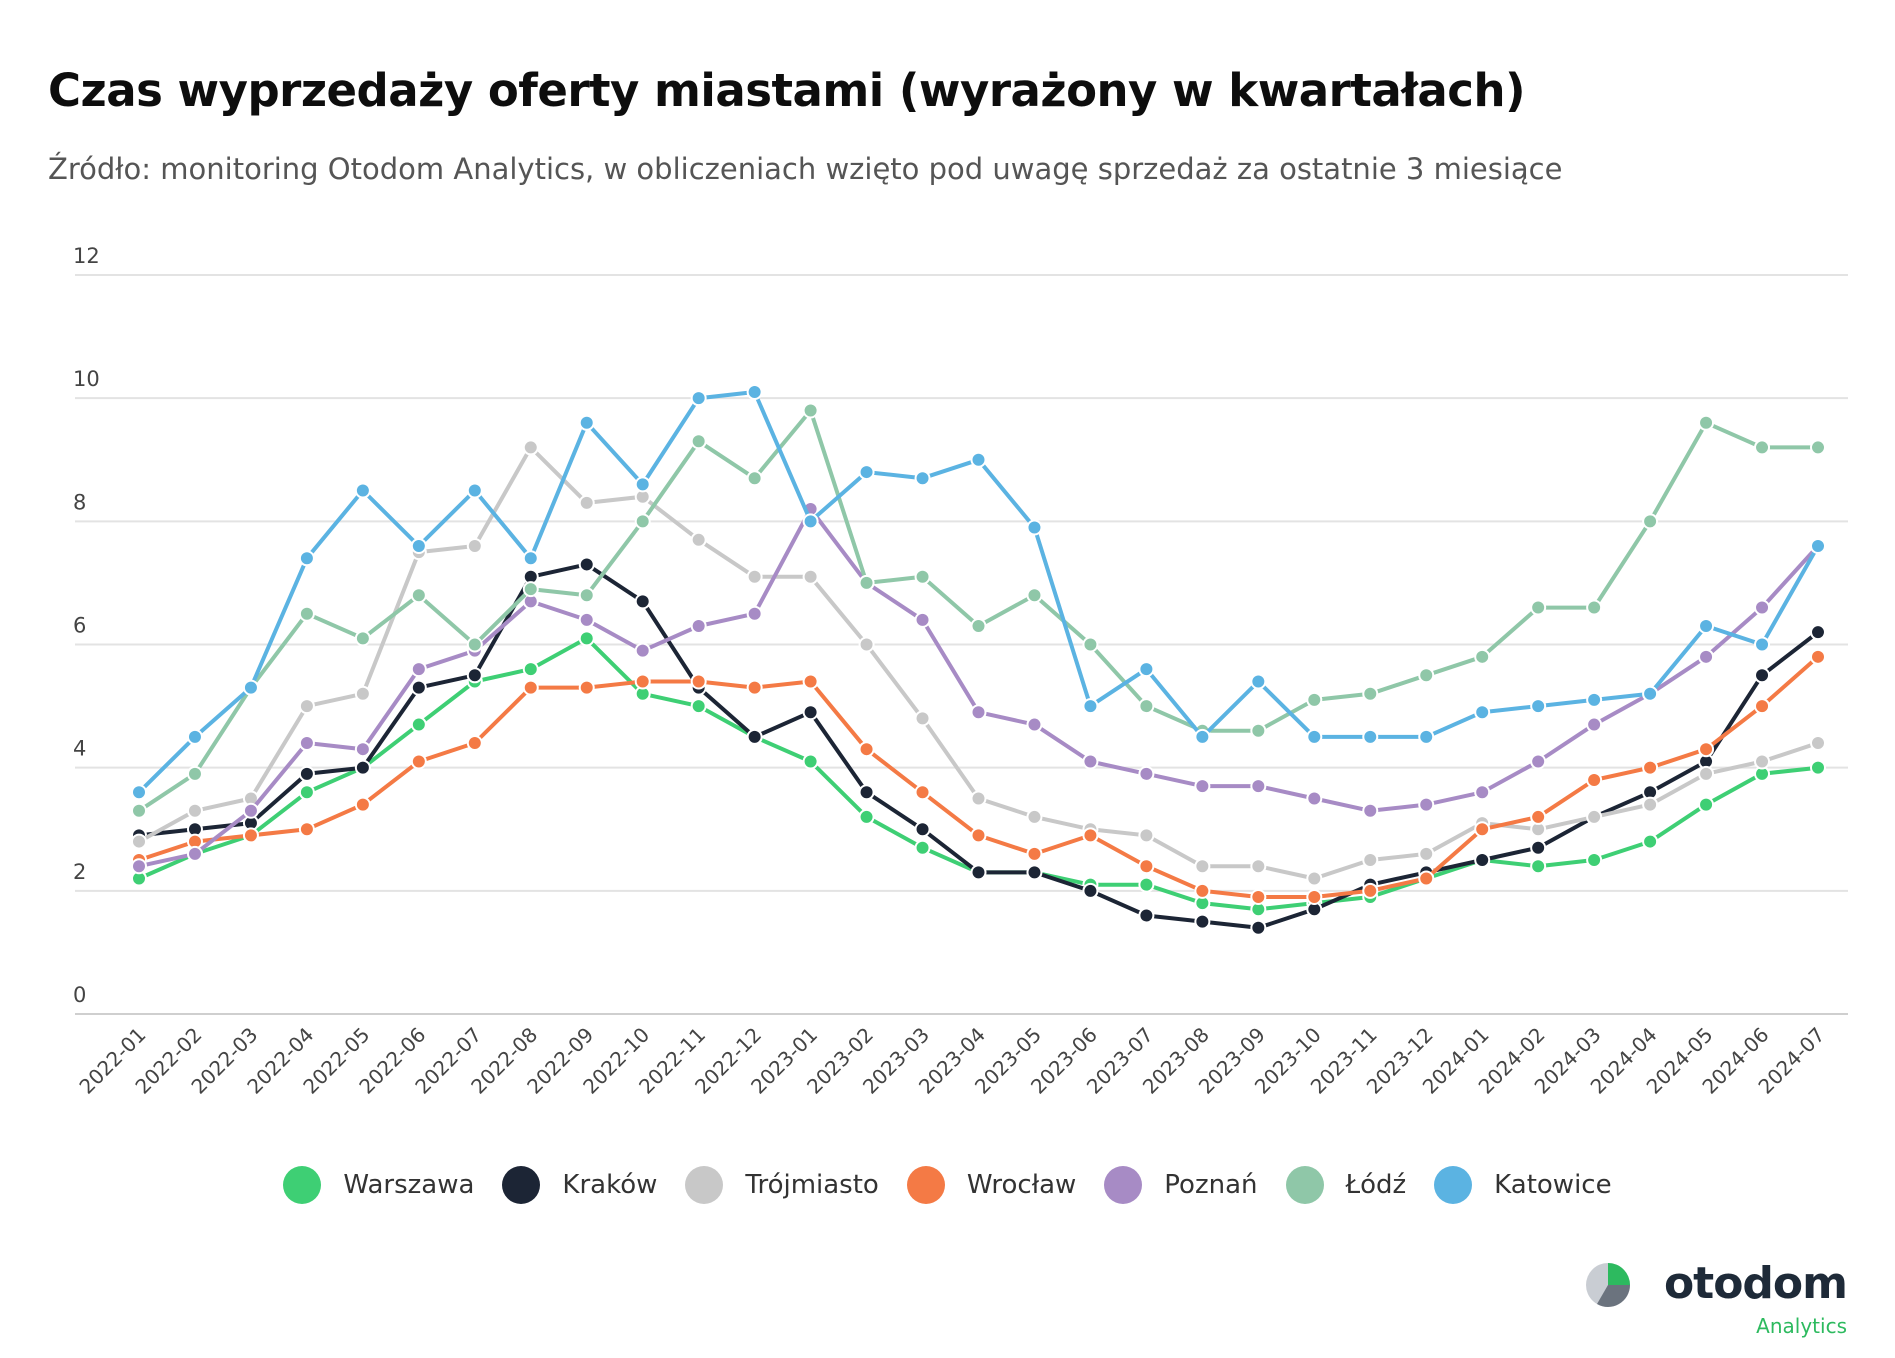 The image size is (1895, 1358). I want to click on y-tick-label: 10, so click(86, 379).